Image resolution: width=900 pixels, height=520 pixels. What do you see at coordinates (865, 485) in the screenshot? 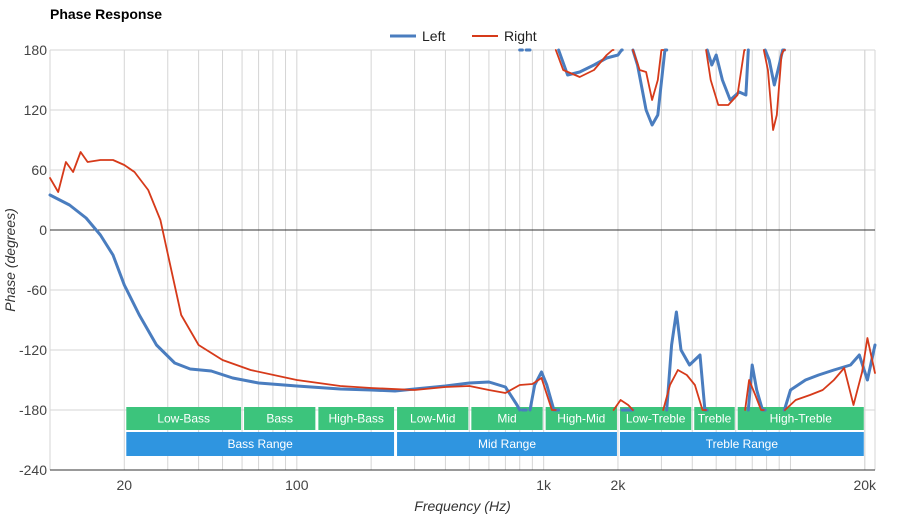
I see `x-tick-label: 20k` at bounding box center [865, 485].